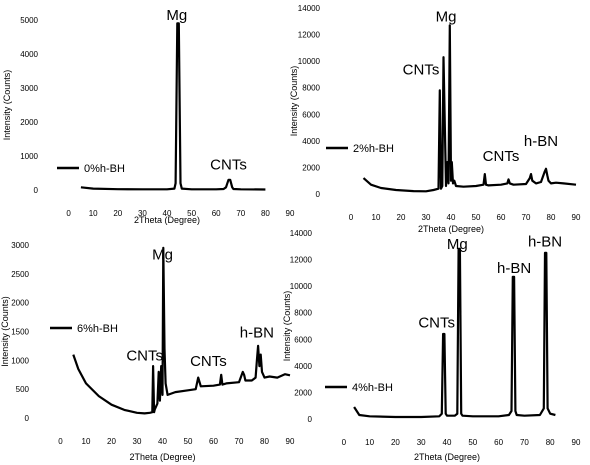  Describe the element at coordinates (372, 388) in the screenshot. I see `legend-label: 4%h-BH` at that location.